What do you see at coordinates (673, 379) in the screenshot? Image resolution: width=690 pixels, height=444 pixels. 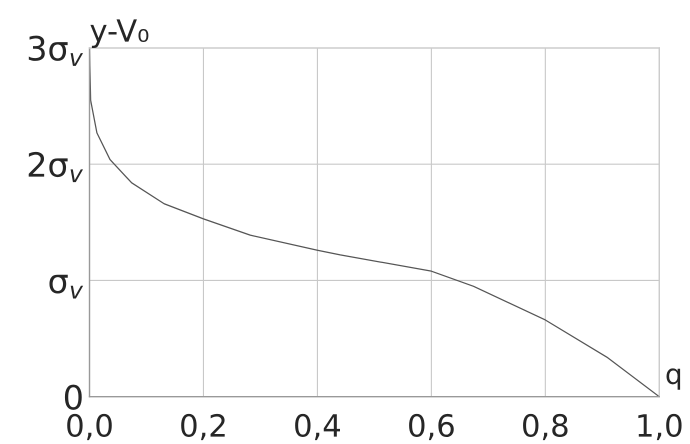 I see `x-axis-title: q` at bounding box center [673, 379].